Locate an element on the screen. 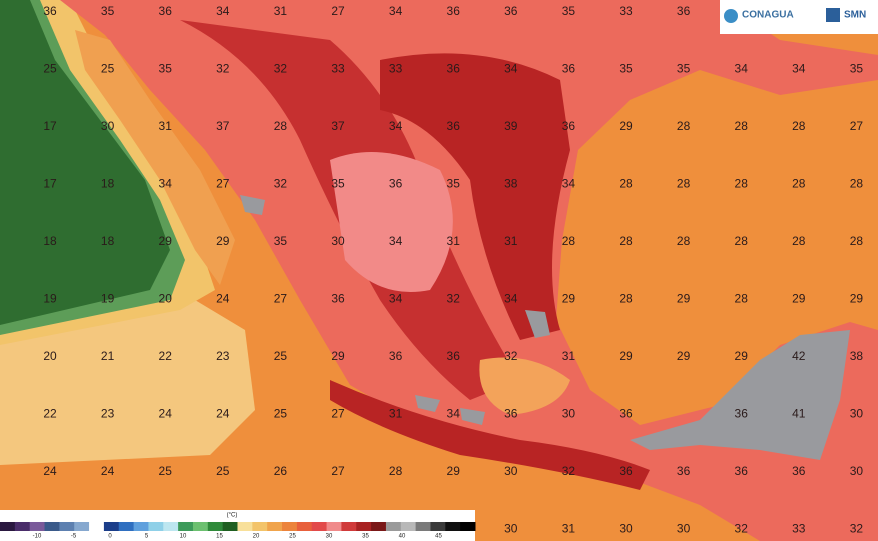 Image resolution: width=878 pixels, height=541 pixels. temperature-label: 24 is located at coordinates (108, 471).